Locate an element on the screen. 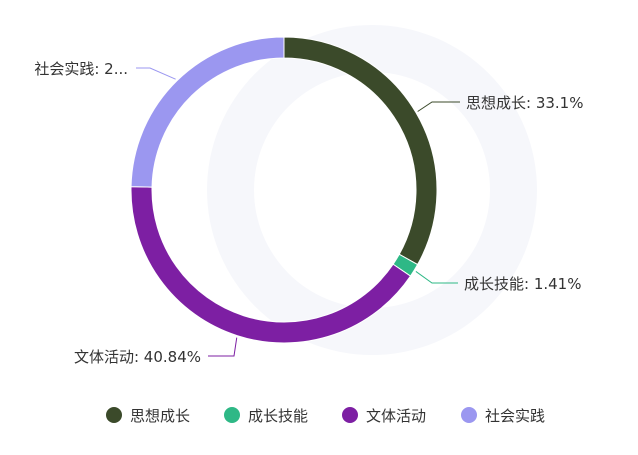 This screenshot has width=638, height=455. legend: 思想成长 成长技能 文体活动 社会实践 is located at coordinates (325, 416).